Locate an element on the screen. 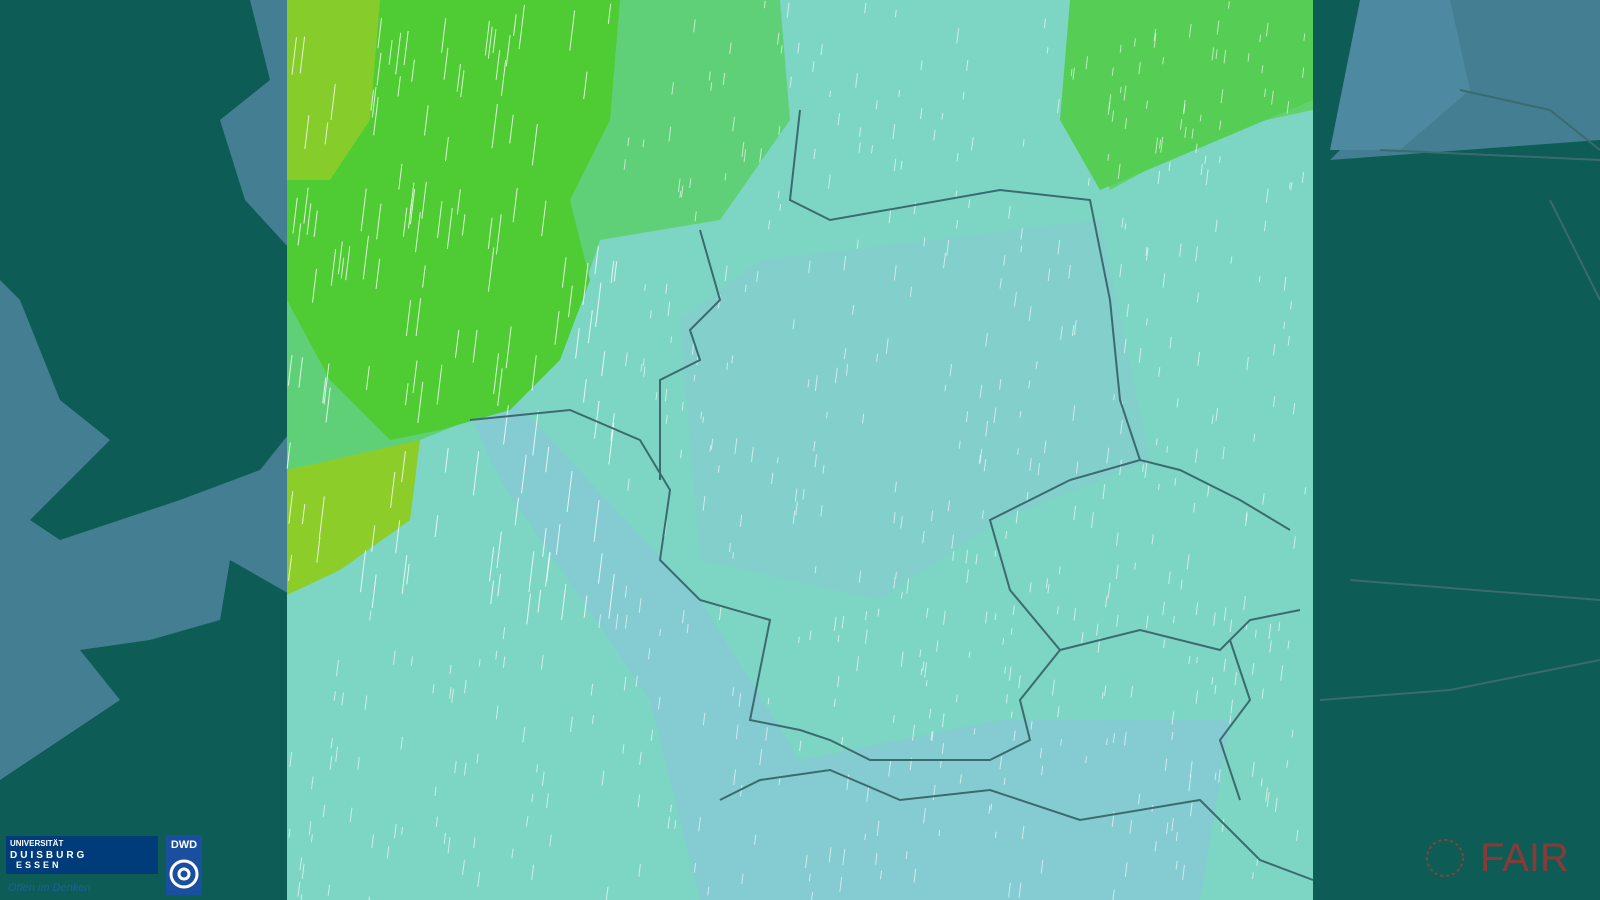  border-line is located at coordinates (1235, 720).